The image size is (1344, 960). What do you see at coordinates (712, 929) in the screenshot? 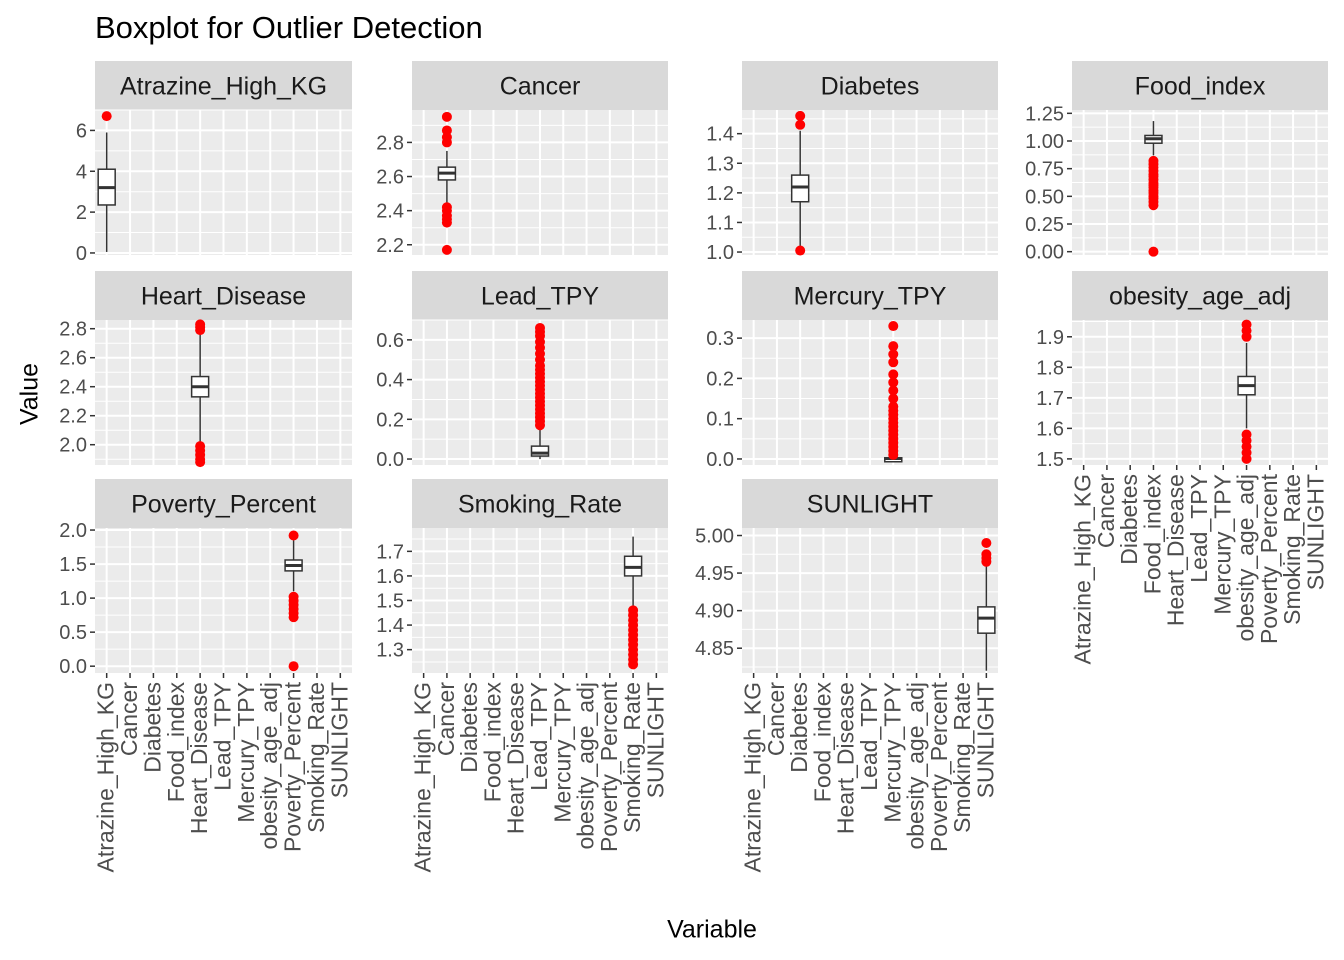
I see `x-axis-label: Variable` at bounding box center [712, 929].